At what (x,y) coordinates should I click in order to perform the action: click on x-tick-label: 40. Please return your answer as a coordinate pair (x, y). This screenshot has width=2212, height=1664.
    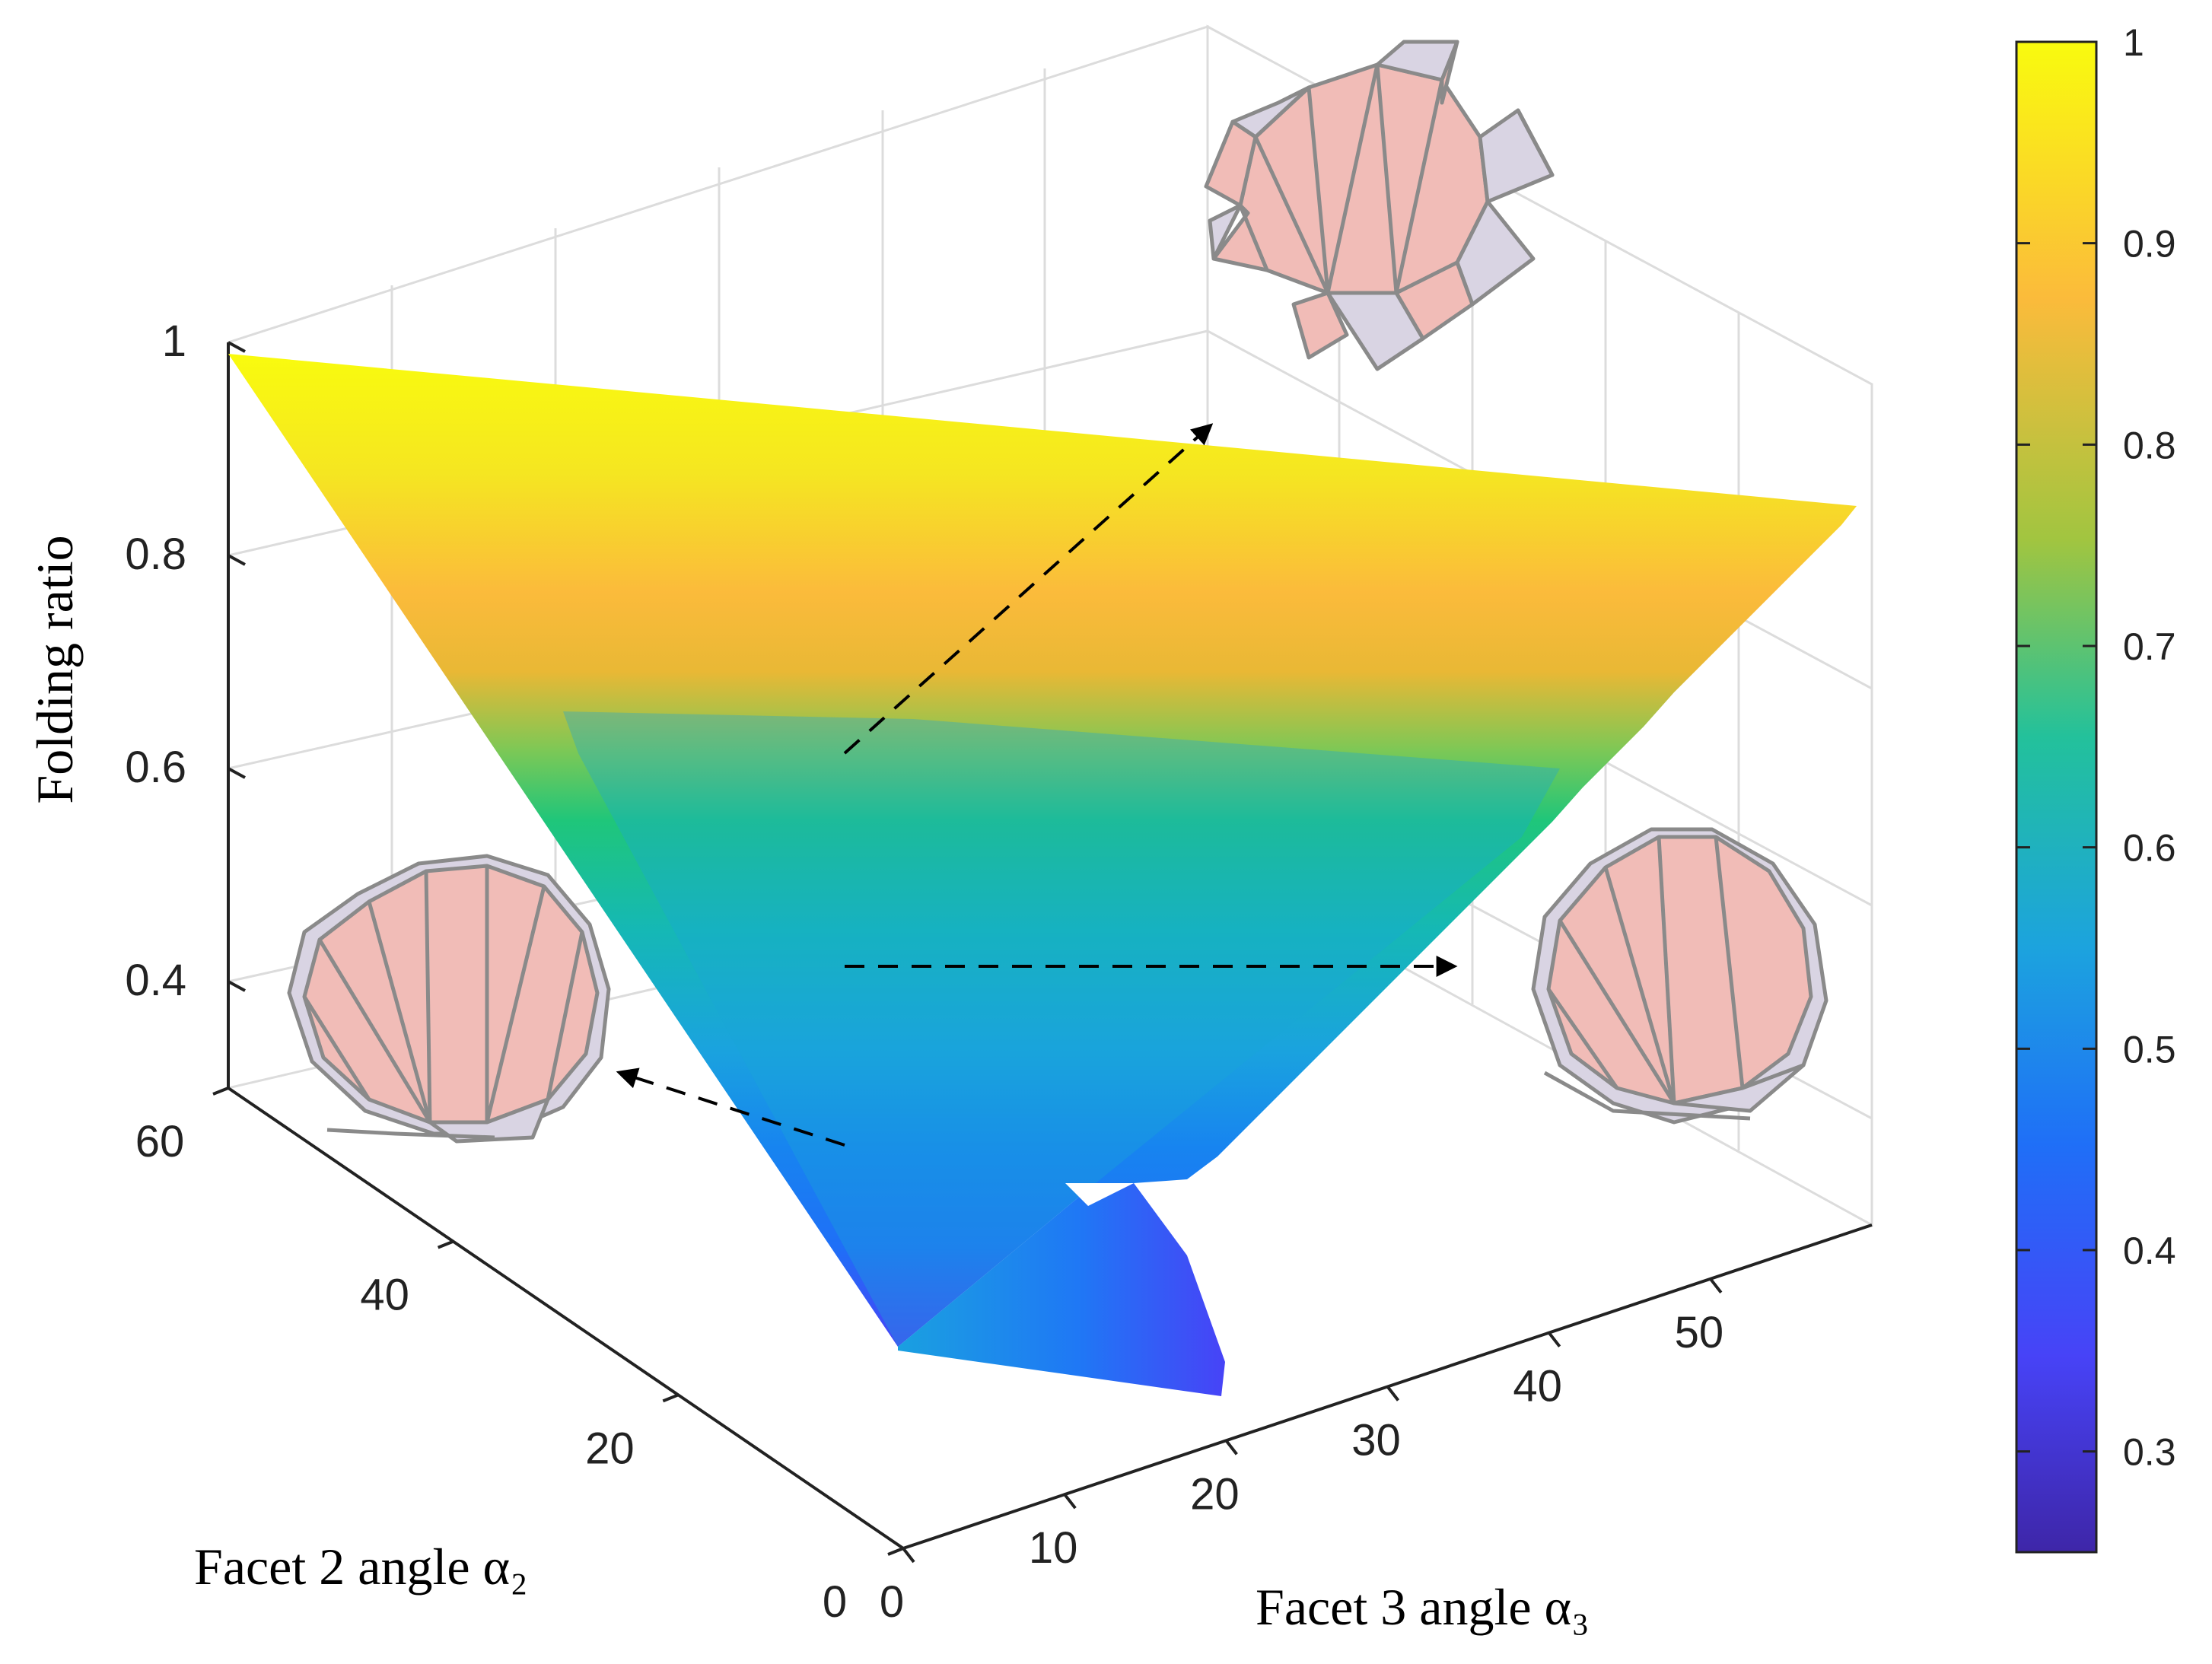
    Looking at the image, I should click on (1537, 1386).